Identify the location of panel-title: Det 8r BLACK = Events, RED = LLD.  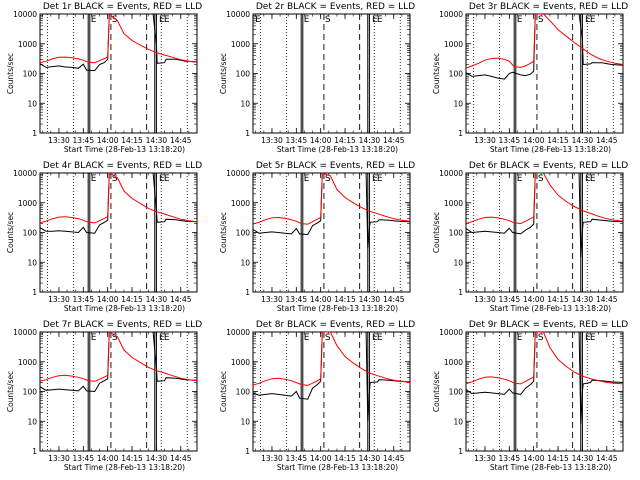
(335, 325).